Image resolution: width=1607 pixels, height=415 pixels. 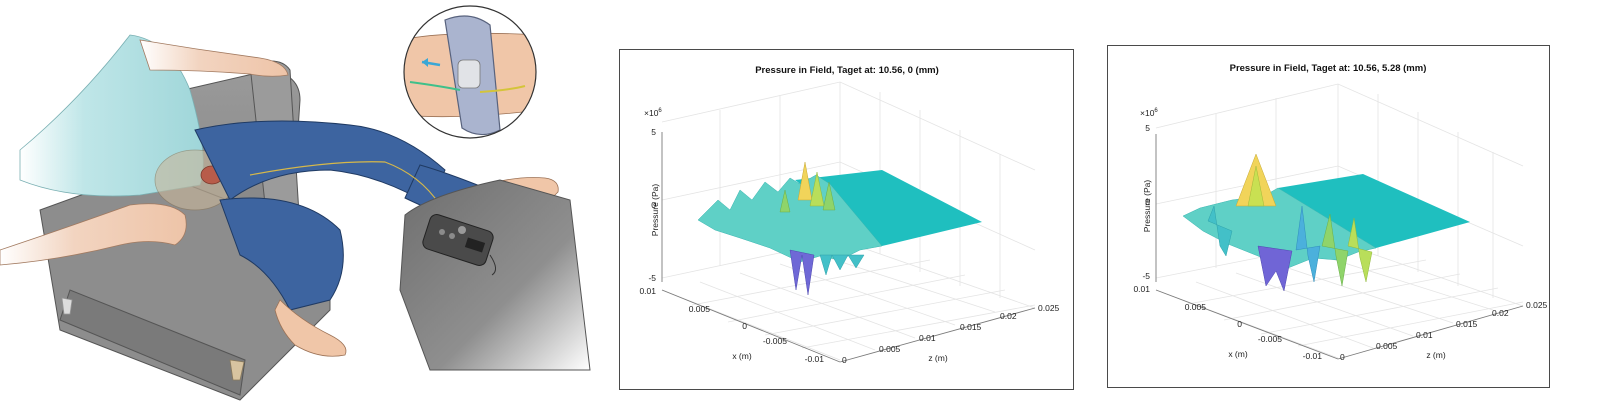 What do you see at coordinates (214, 58) in the screenshot?
I see `arm-right` at bounding box center [214, 58].